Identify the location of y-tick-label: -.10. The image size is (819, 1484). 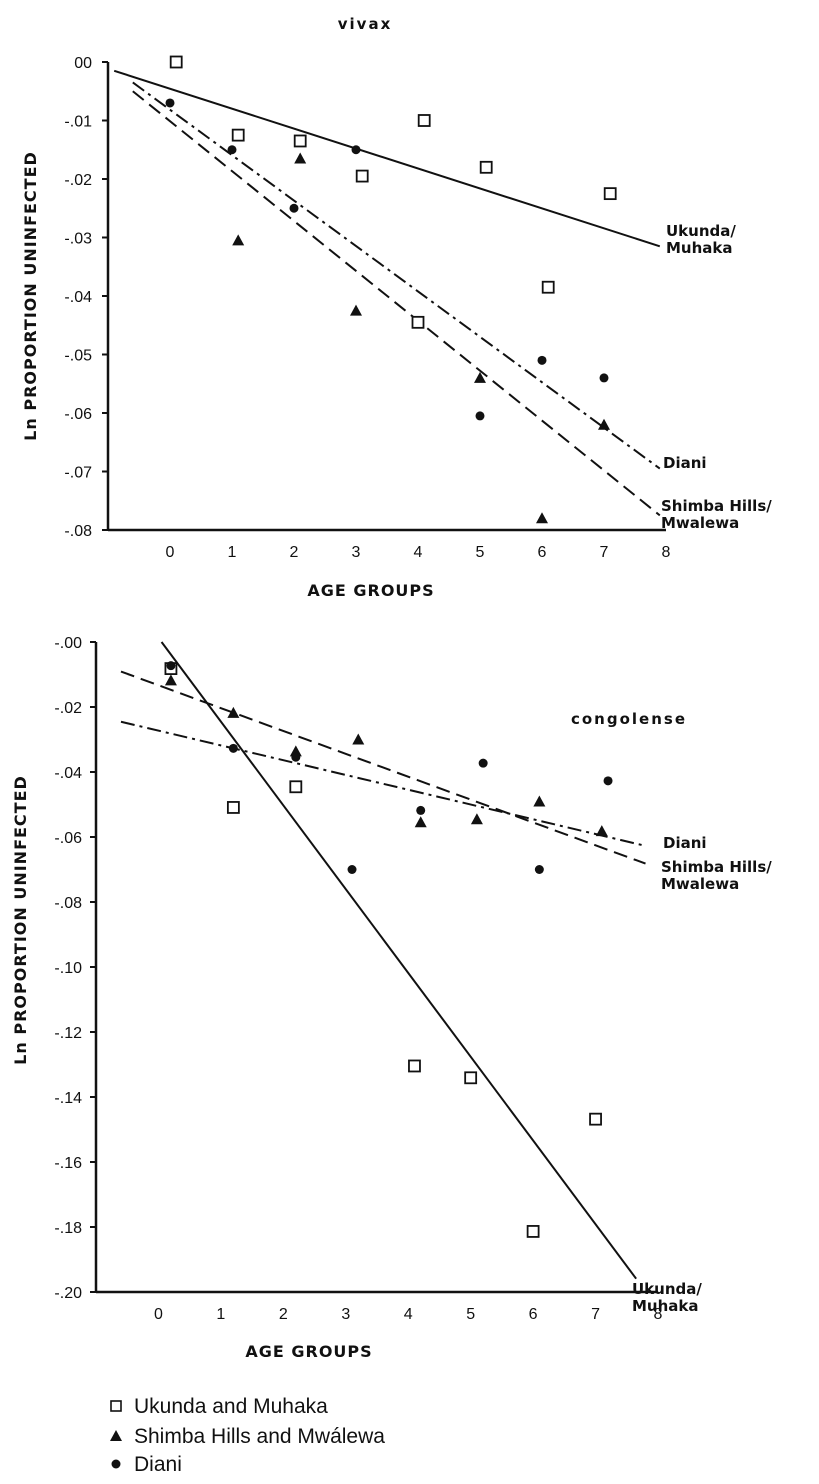
(68, 968).